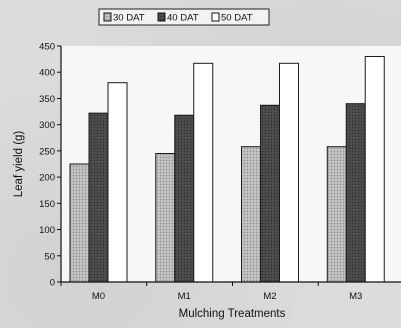 The height and width of the screenshot is (328, 401). What do you see at coordinates (47, 151) in the screenshot?
I see `y-tick-label: 250` at bounding box center [47, 151].